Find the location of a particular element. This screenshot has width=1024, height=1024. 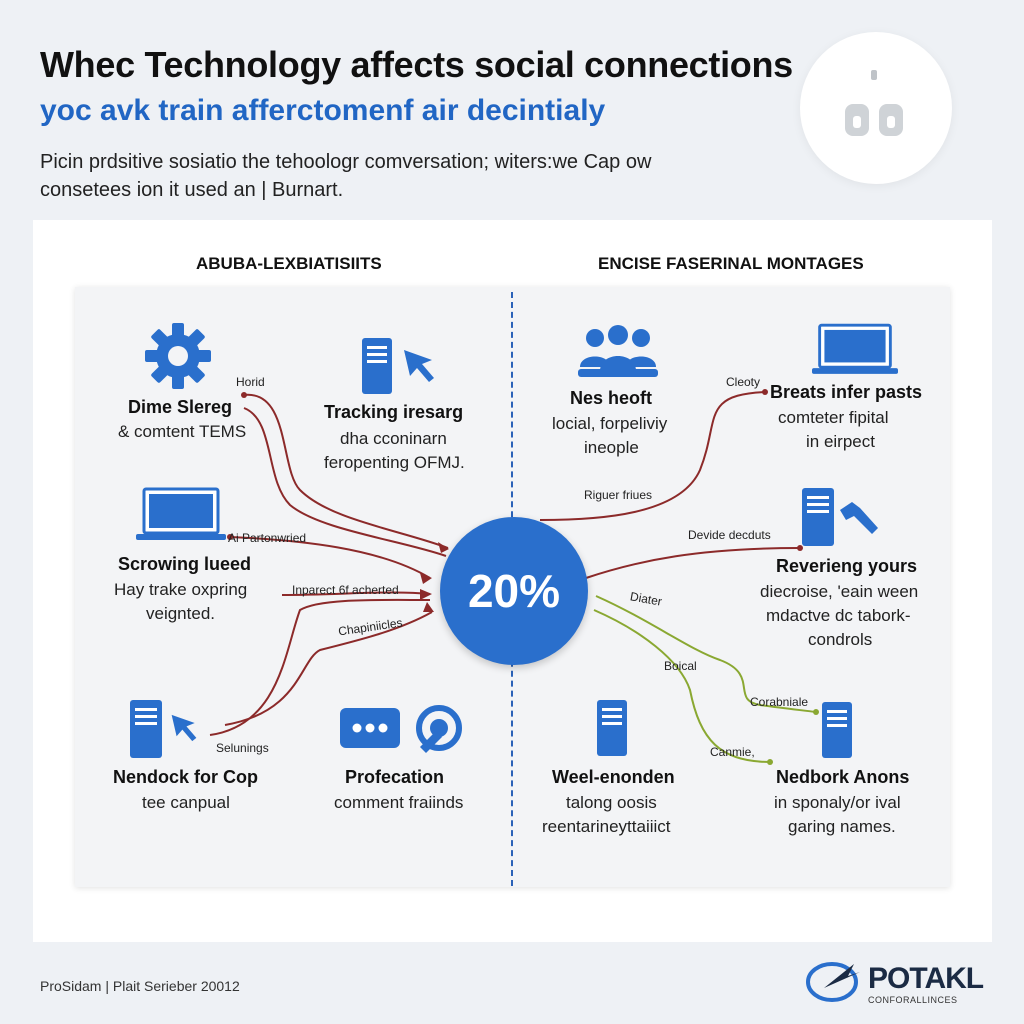

node-nendock-title: Nendock for Cop is located at coordinates (186, 777).